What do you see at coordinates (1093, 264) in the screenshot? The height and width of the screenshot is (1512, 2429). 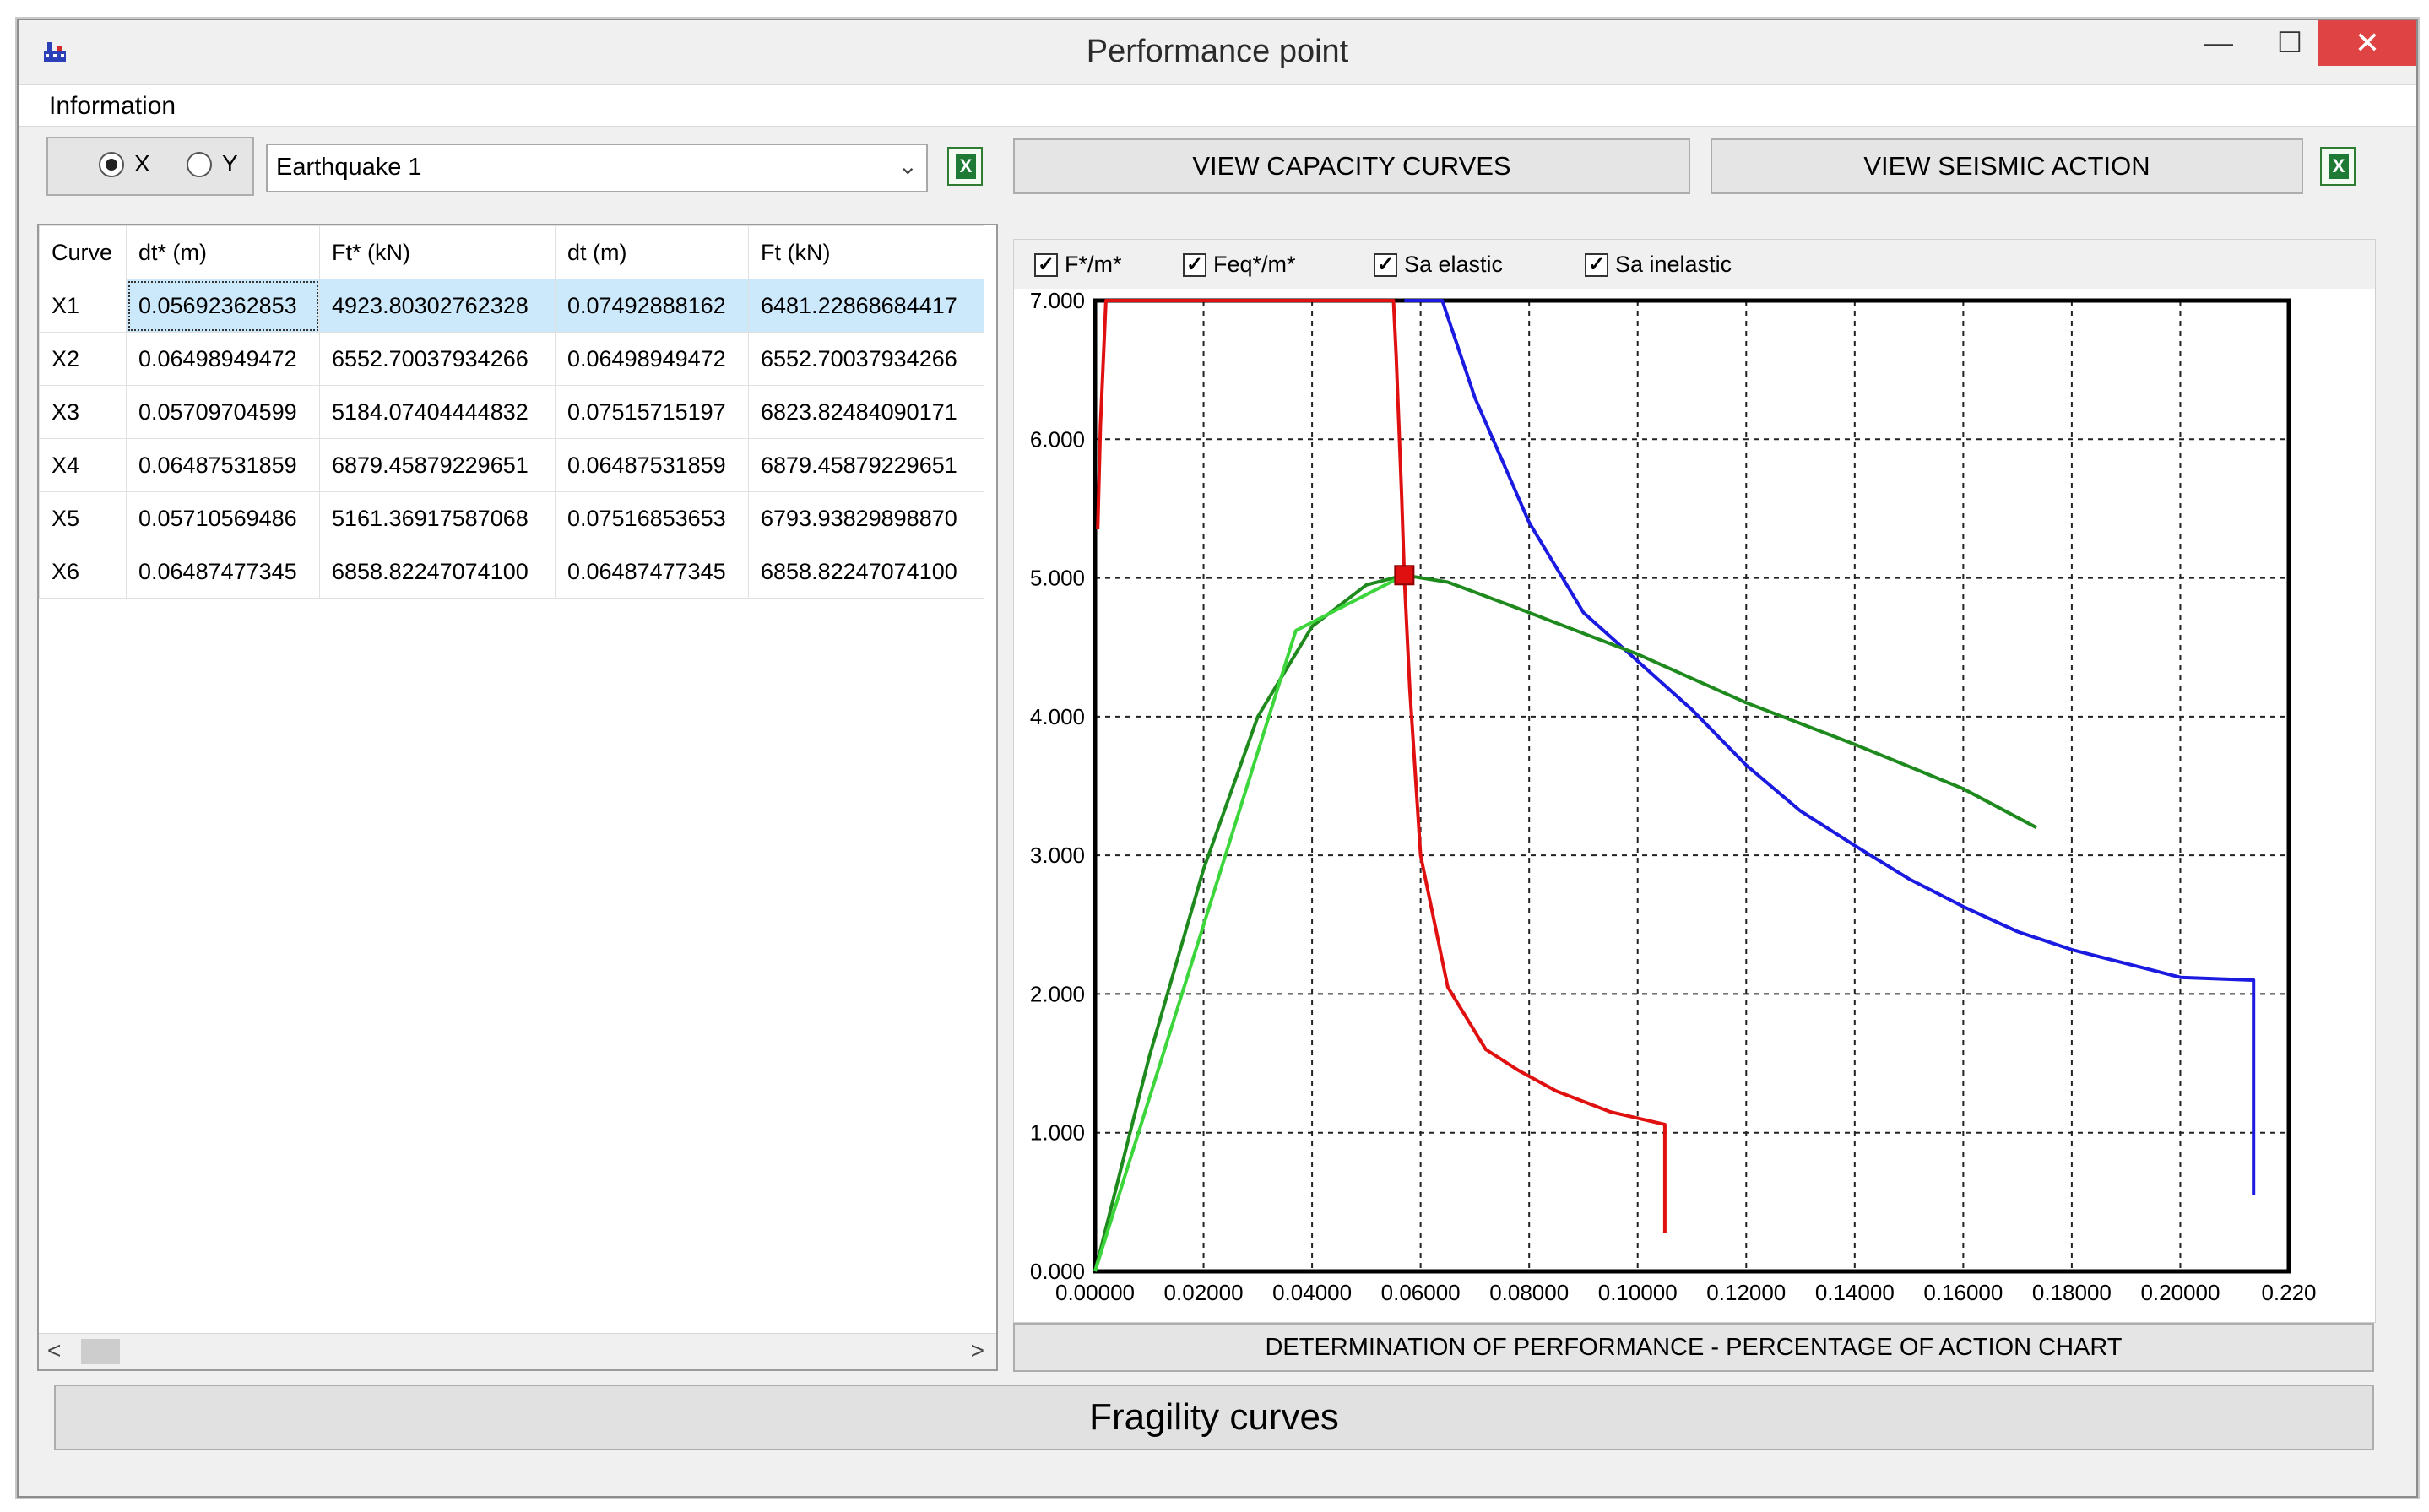 I see `checkbox-label: F*/m*` at bounding box center [1093, 264].